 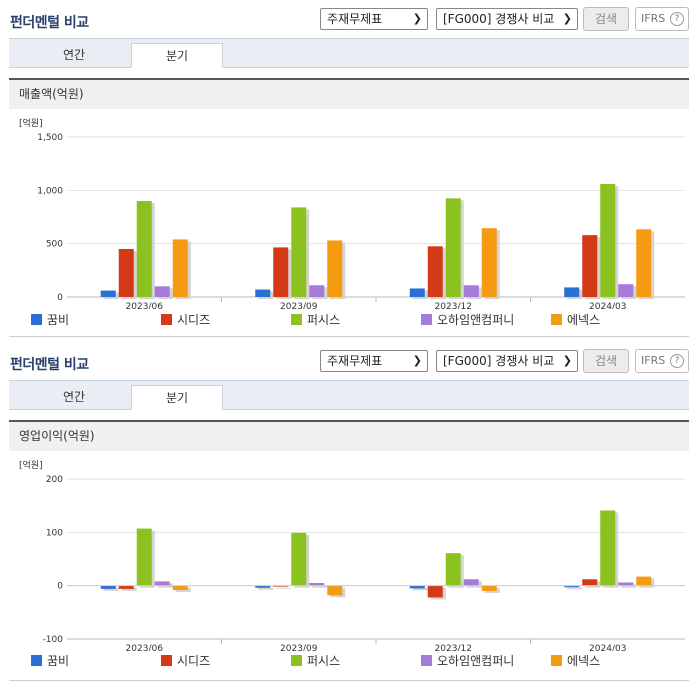 What do you see at coordinates (54, 245) in the screenshot?
I see `y-tick-label: 500` at bounding box center [54, 245].